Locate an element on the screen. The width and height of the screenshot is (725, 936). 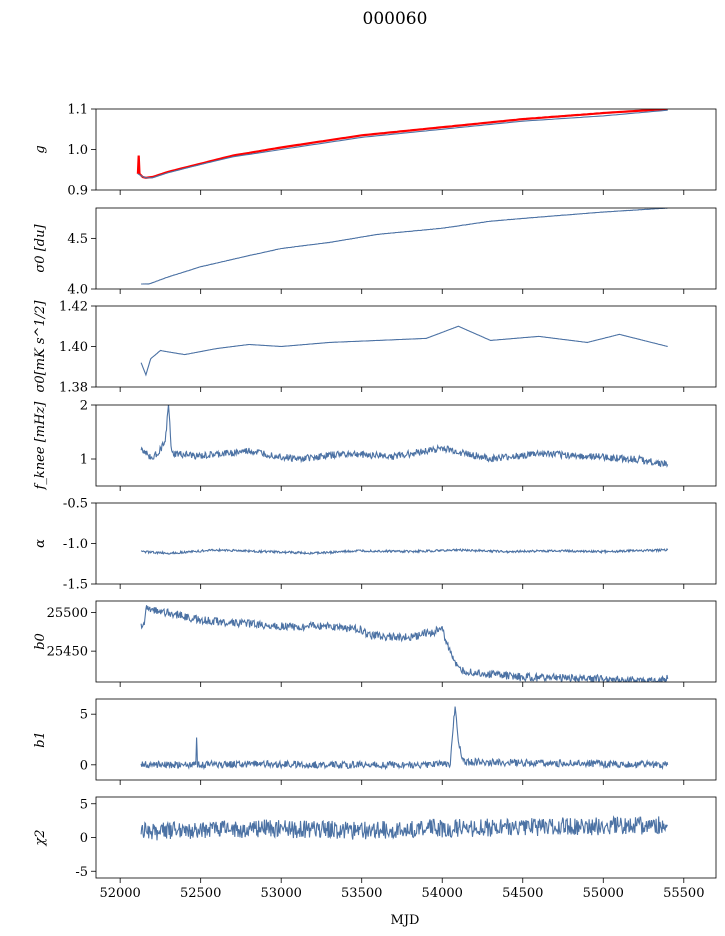
panel-fknee: 1 2 f_knee [mHz] is located at coordinates (375, 445).